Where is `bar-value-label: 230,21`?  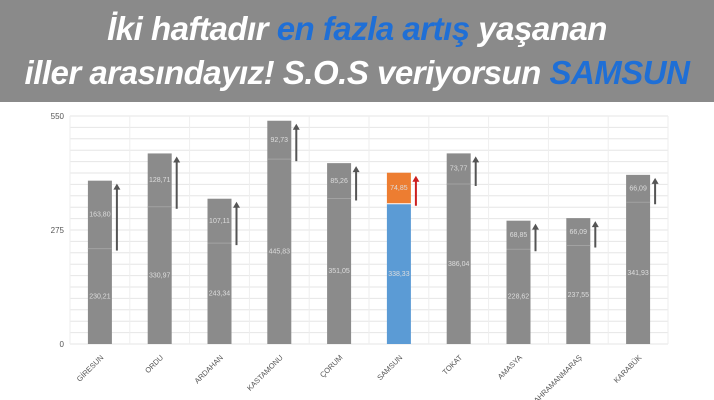
bar-value-label: 230,21 is located at coordinates (100, 296).